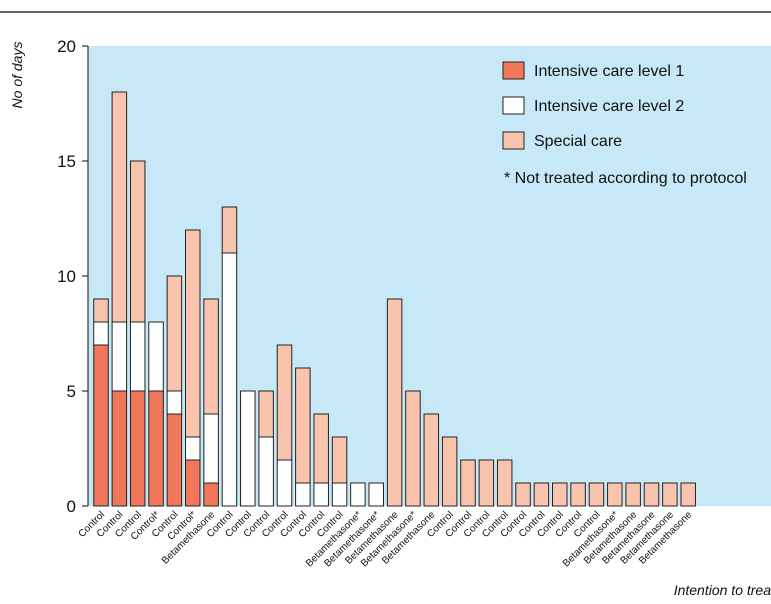 The height and width of the screenshot is (604, 771). Describe the element at coordinates (66, 161) in the screenshot. I see `y-tick-label: 15` at that location.